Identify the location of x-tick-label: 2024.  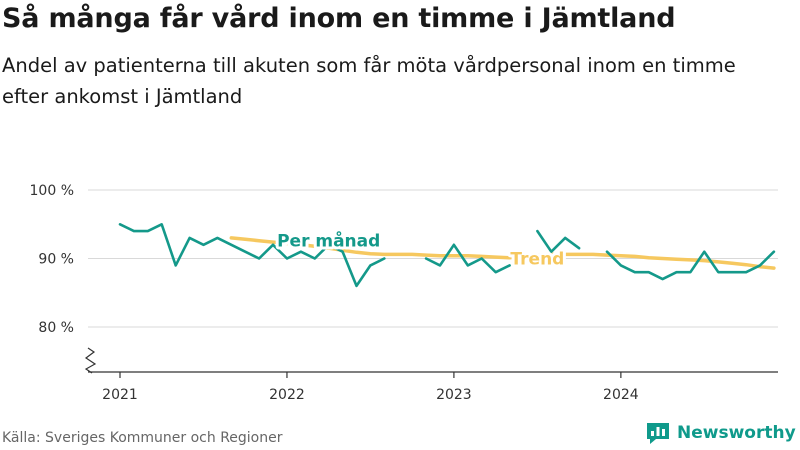
(621, 395).